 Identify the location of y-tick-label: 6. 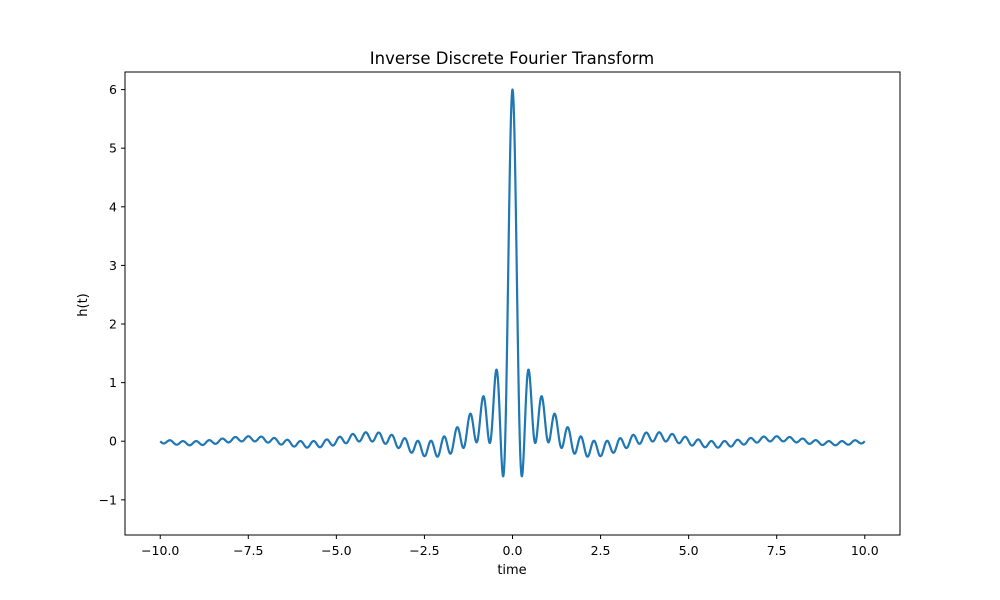
(113, 89).